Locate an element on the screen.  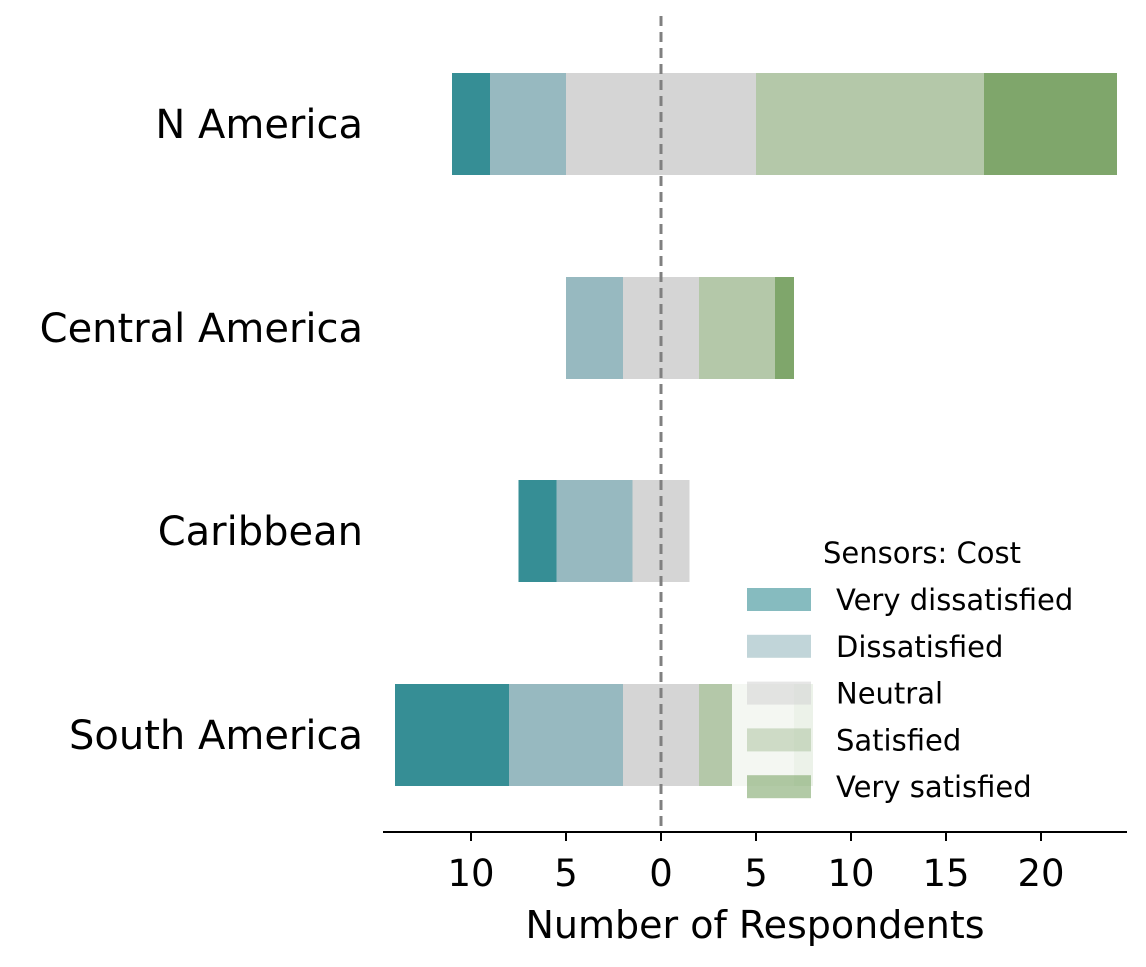
legend-label-very-dissatisfied: Very dissatisfied is located at coordinates (954, 600).